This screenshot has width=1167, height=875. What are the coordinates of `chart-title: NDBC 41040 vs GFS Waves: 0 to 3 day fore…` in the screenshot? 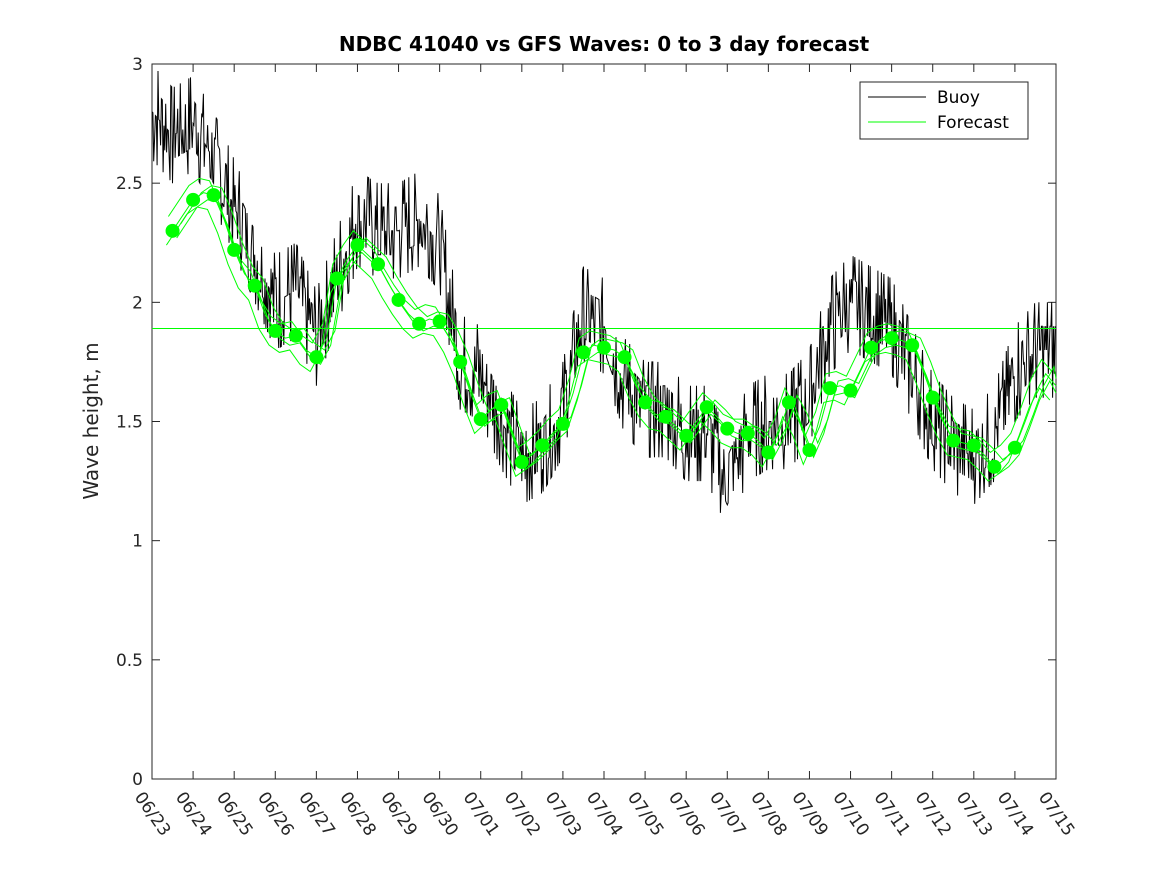 It's located at (604, 44).